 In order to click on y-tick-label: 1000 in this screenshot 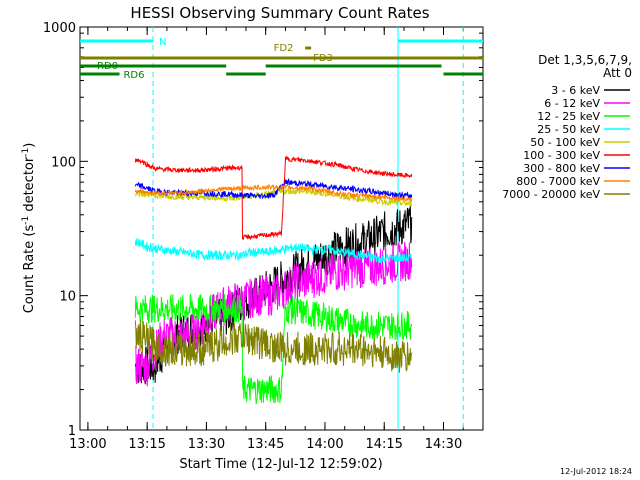, I will do `click(59, 28)`.